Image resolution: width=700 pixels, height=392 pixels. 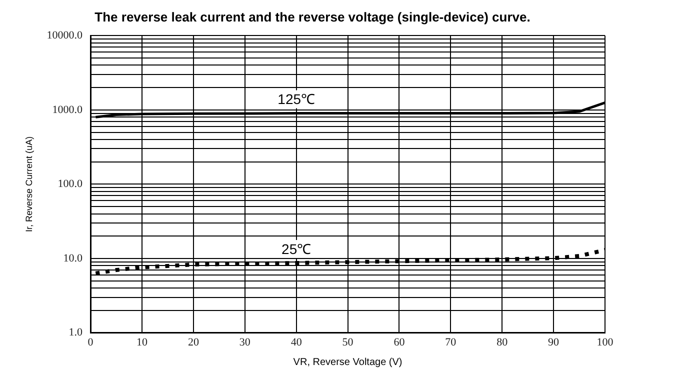 What do you see at coordinates (400, 342) in the screenshot?
I see `x-tick-label: 60` at bounding box center [400, 342].